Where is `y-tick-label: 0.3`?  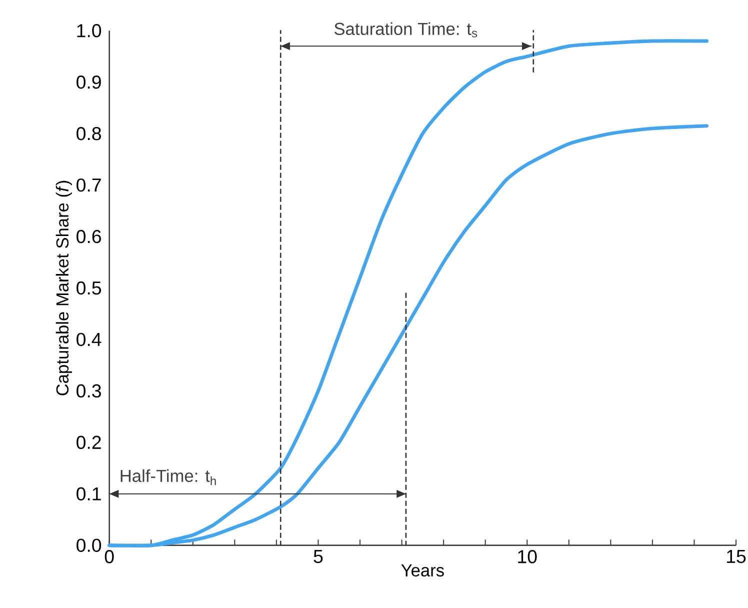 y-tick-label: 0.3 is located at coordinates (88, 391).